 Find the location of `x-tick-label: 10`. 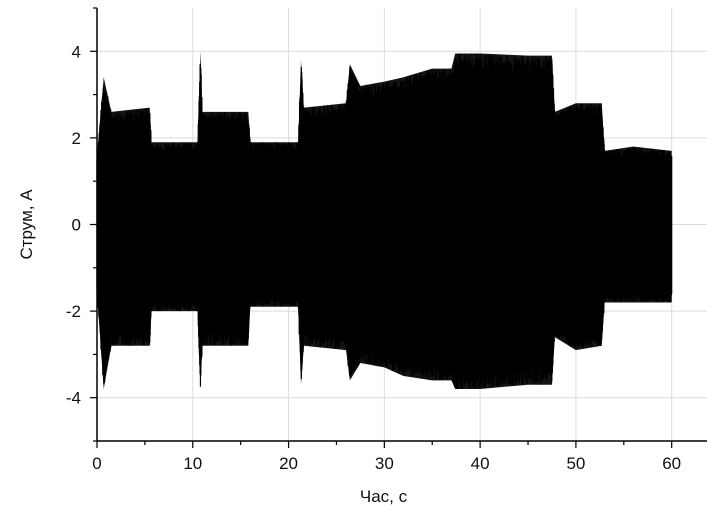

x-tick-label: 10 is located at coordinates (192, 463).